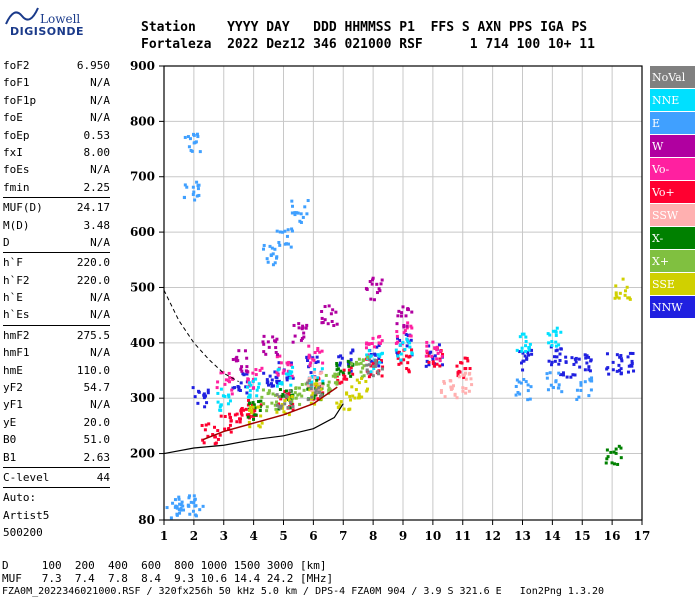 The height and width of the screenshot is (600, 700). What do you see at coordinates (100, 405) in the screenshot?
I see `param-value: N/A` at bounding box center [100, 405].